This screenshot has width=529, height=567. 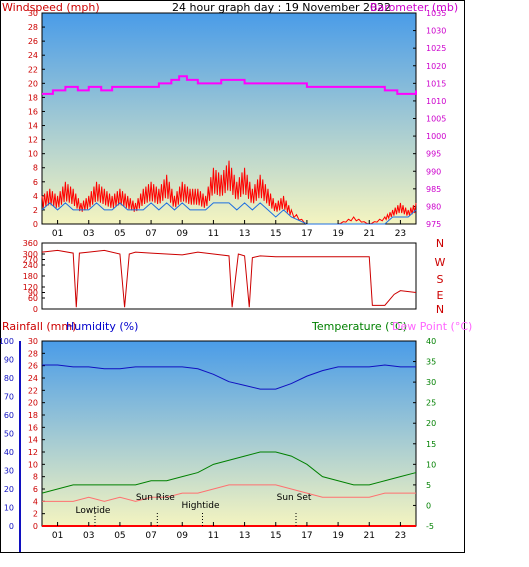 I want to click on event-label: Sun Set, so click(x=294, y=498).